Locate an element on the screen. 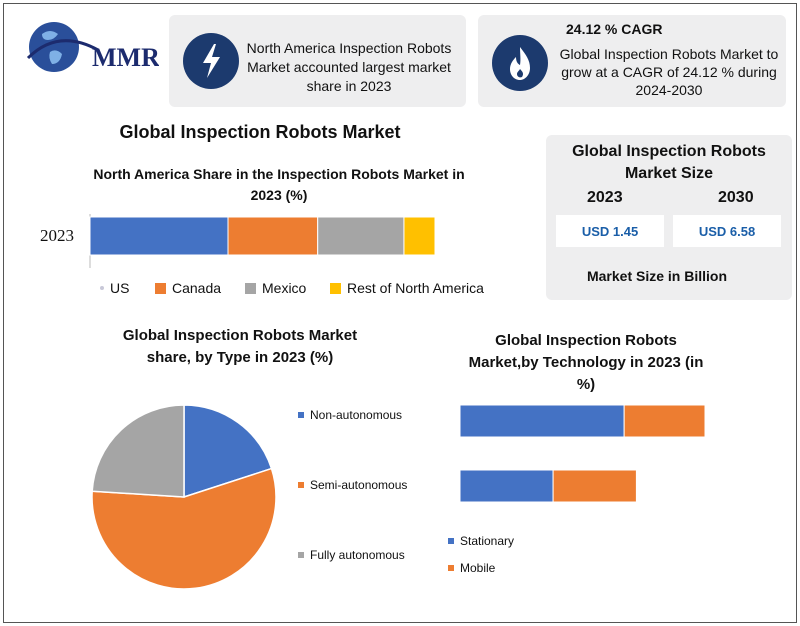 This screenshot has height=626, width=800. legend-label: Semi-autonomous is located at coordinates (359, 485).